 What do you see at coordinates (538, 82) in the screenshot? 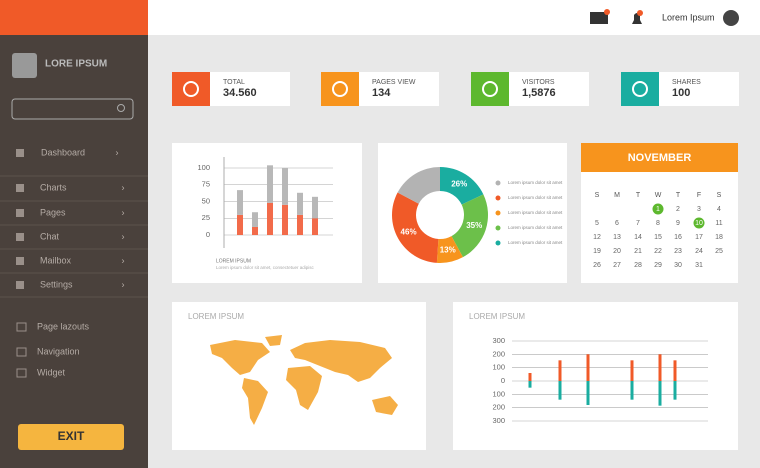
I see `stat-label: VISITORS` at bounding box center [538, 82].